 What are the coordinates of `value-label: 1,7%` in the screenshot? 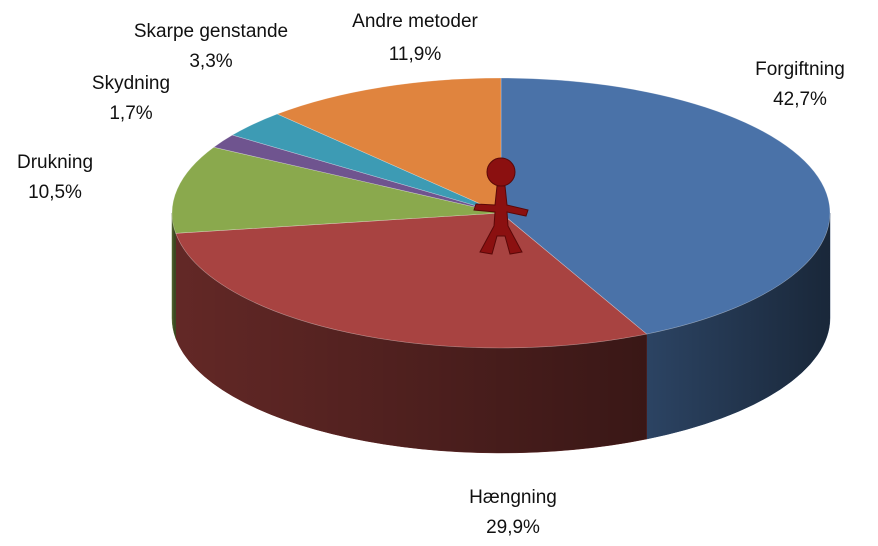 It's located at (130, 113).